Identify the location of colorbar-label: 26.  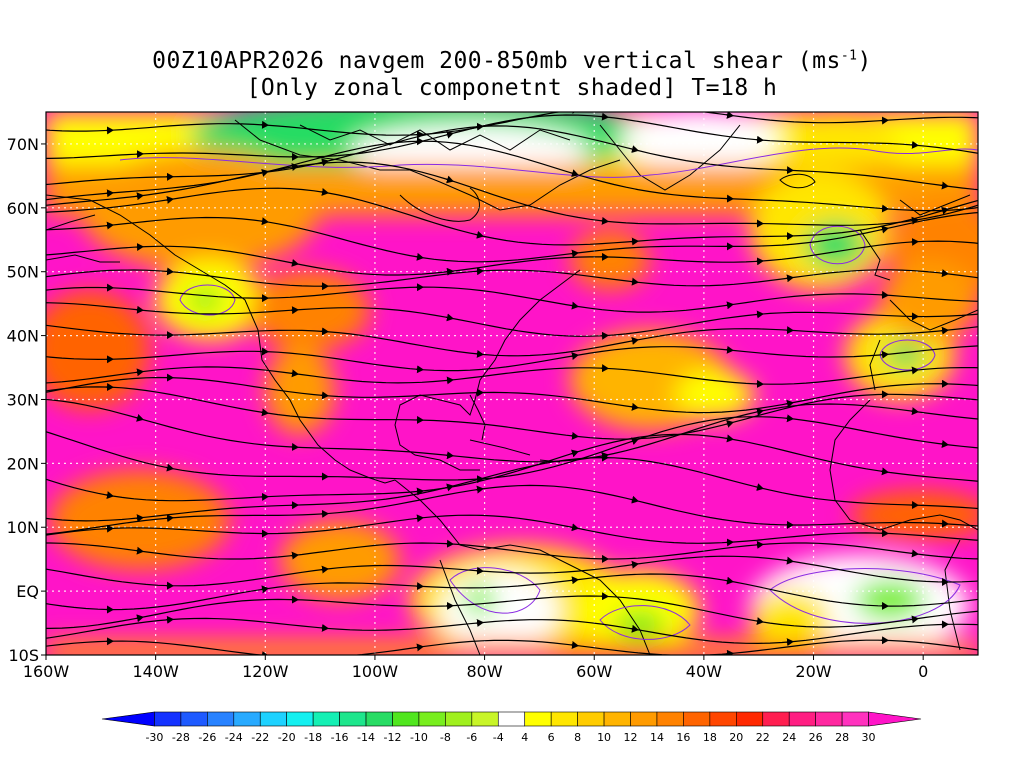
(816, 737).